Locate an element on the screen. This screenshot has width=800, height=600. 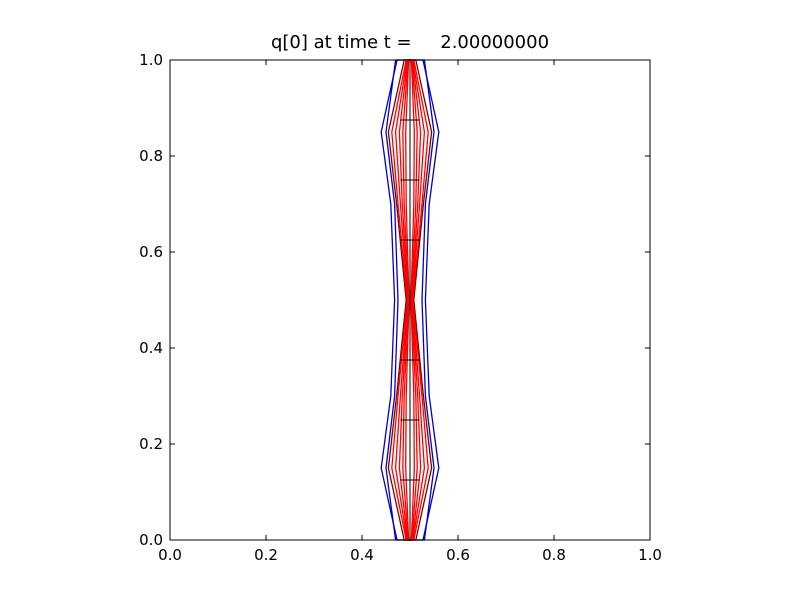
x-tick-label-4: 0.8 is located at coordinates (554, 555).